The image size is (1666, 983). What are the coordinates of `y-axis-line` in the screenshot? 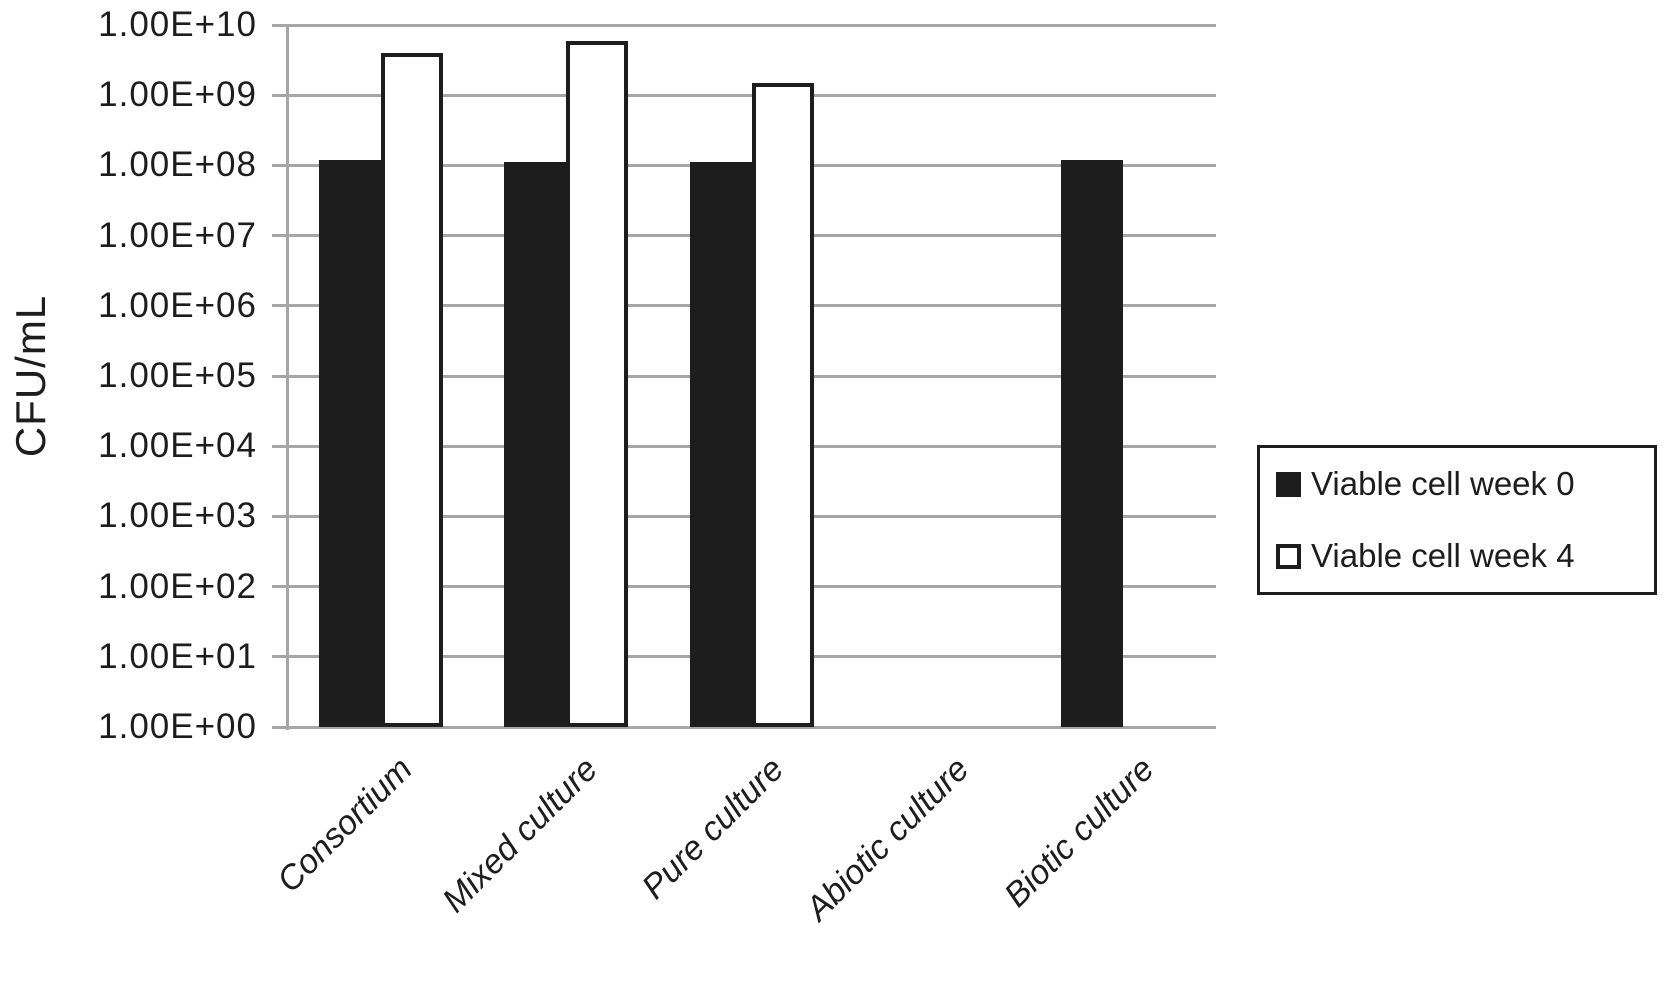 It's located at (287, 377).